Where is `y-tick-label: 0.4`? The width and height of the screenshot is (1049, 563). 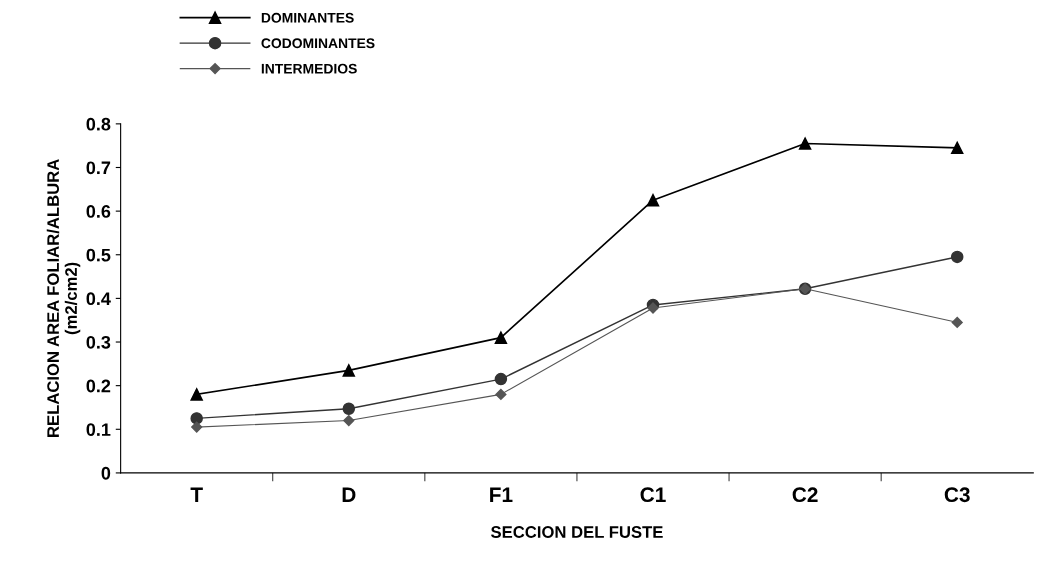
y-tick-label: 0.4 is located at coordinates (98, 299).